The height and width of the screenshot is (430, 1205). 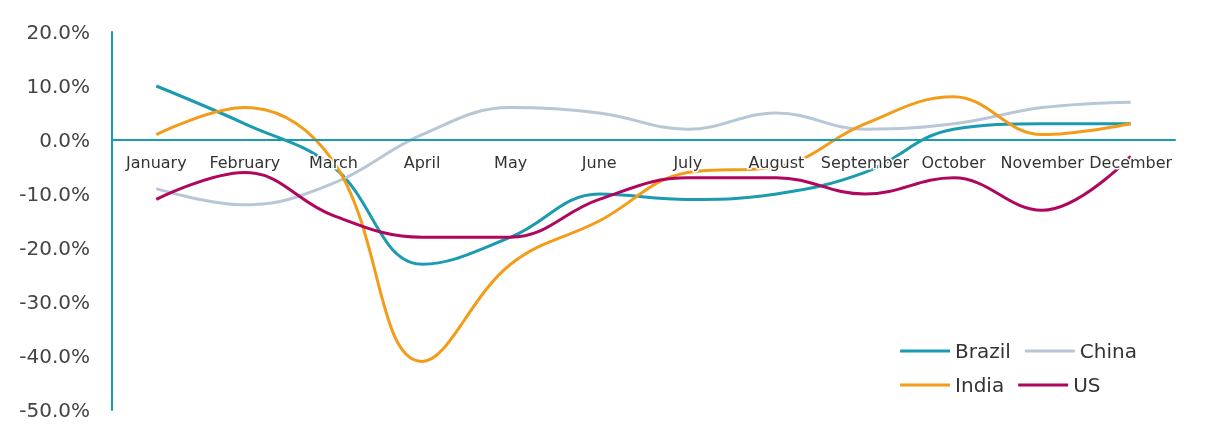 I want to click on x-tick-label: June, so click(x=598, y=162).